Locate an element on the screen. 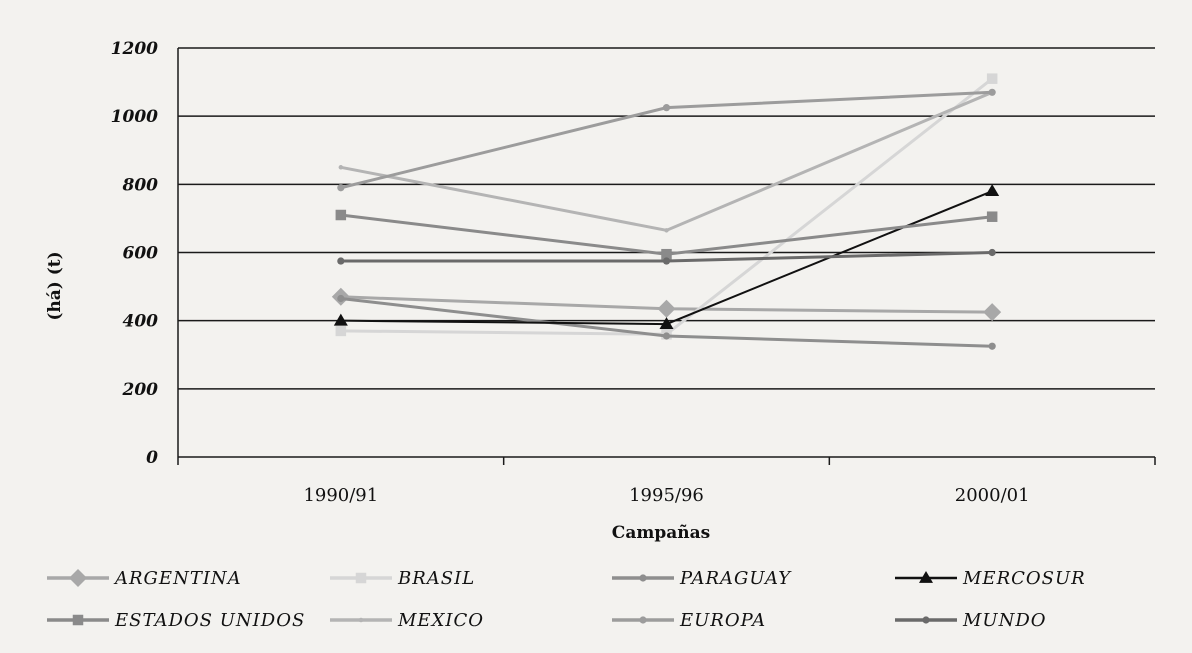  legend-item: ESTADOS UNIDOS is located at coordinates (176, 620).